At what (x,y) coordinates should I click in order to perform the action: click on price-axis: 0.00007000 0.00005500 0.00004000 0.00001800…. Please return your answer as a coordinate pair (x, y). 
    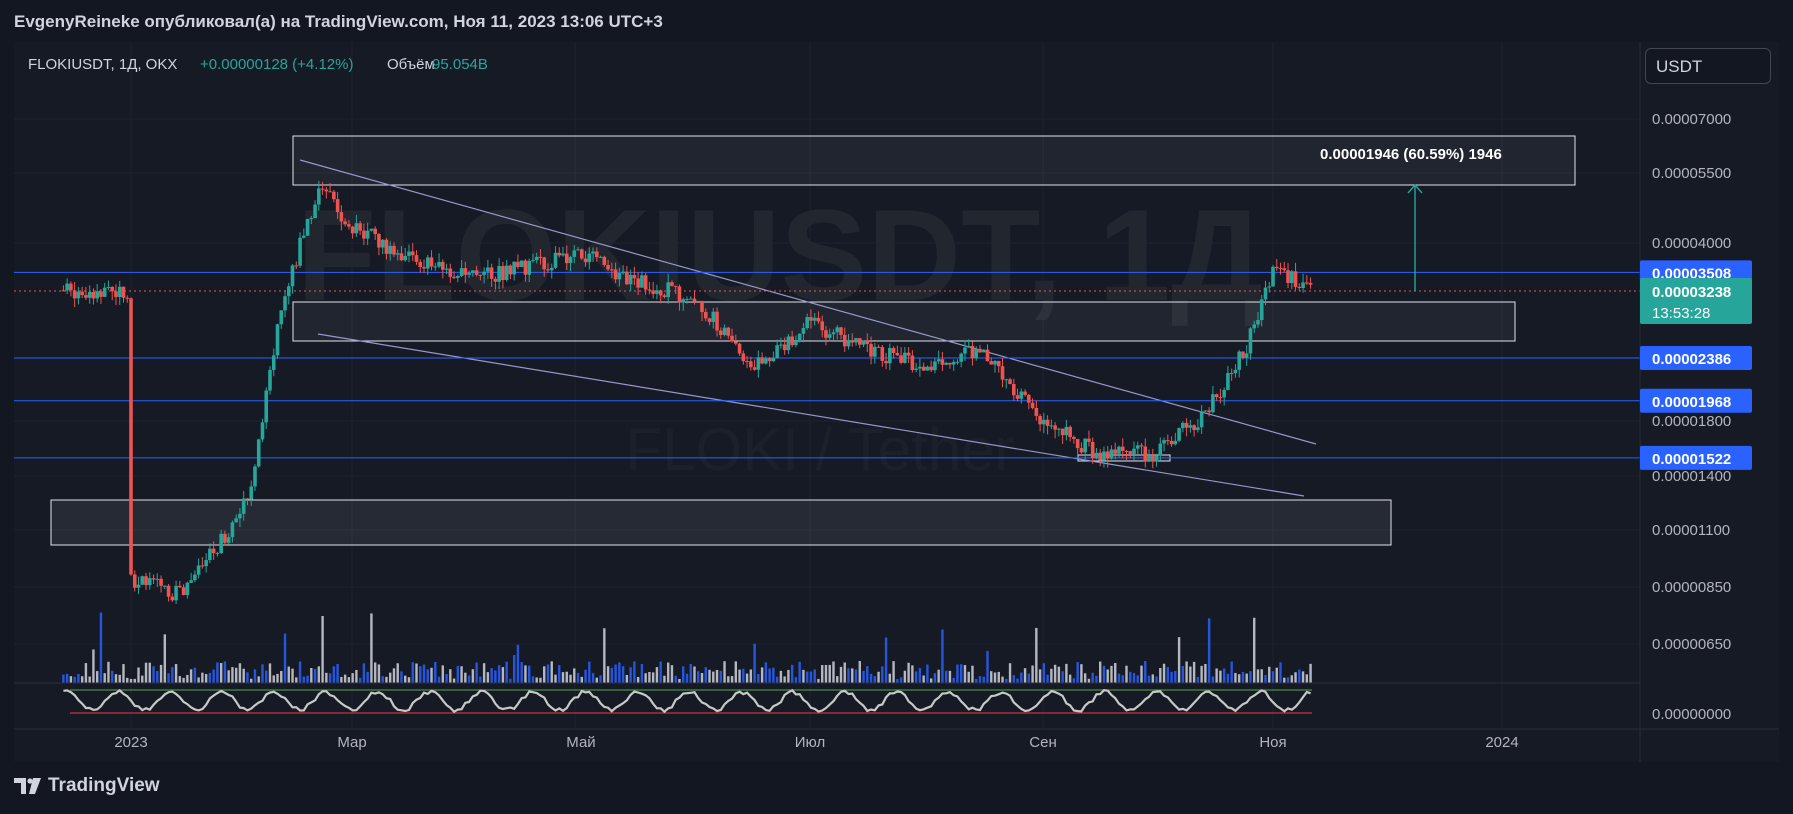
    Looking at the image, I should click on (1691, 417).